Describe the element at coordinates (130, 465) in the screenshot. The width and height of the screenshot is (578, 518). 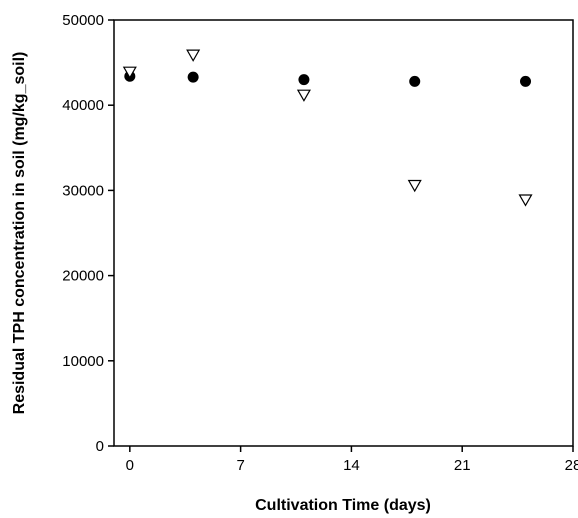
I see `x-tick-label: 0` at that location.